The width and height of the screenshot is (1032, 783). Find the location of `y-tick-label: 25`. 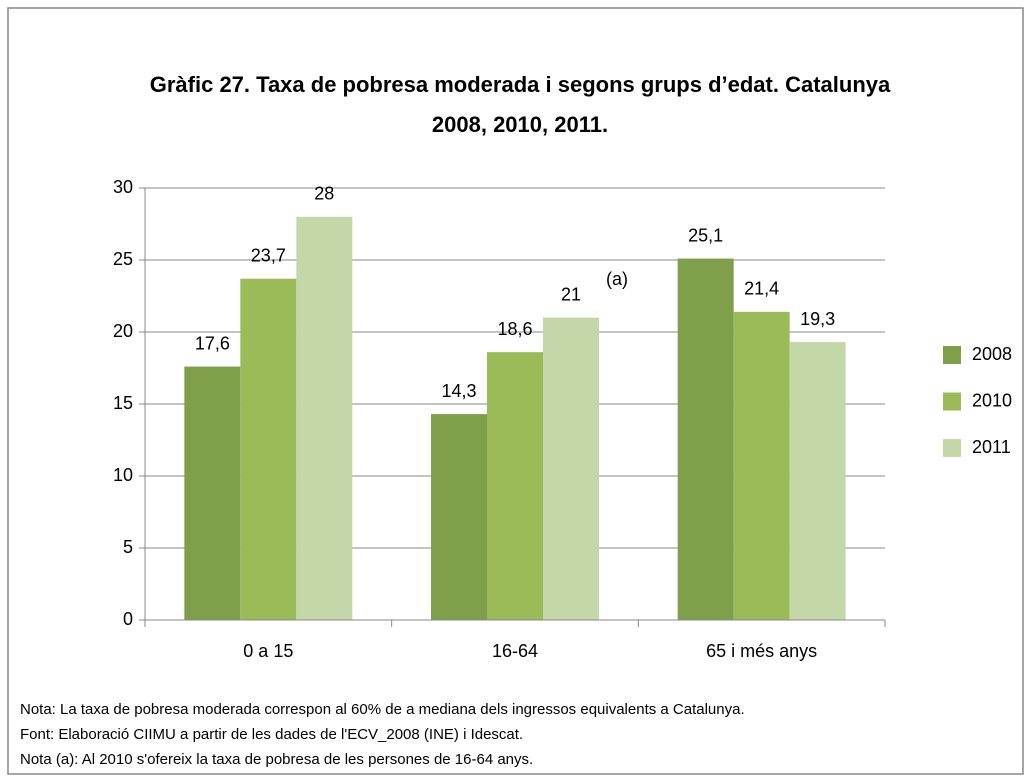

y-tick-label: 25 is located at coordinates (123, 259).